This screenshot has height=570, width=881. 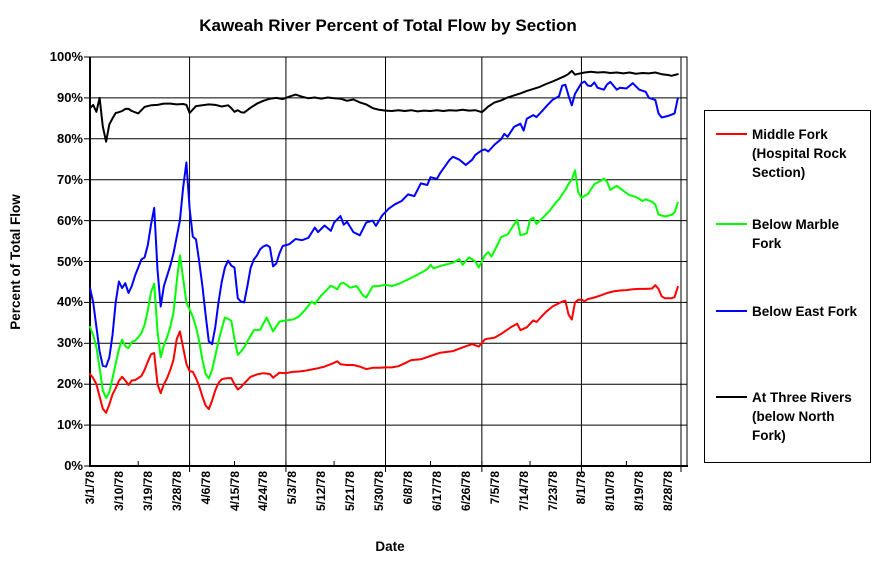 What do you see at coordinates (802, 416) in the screenshot?
I see `legend-label: At Three Rivers (below North Fork)` at bounding box center [802, 416].